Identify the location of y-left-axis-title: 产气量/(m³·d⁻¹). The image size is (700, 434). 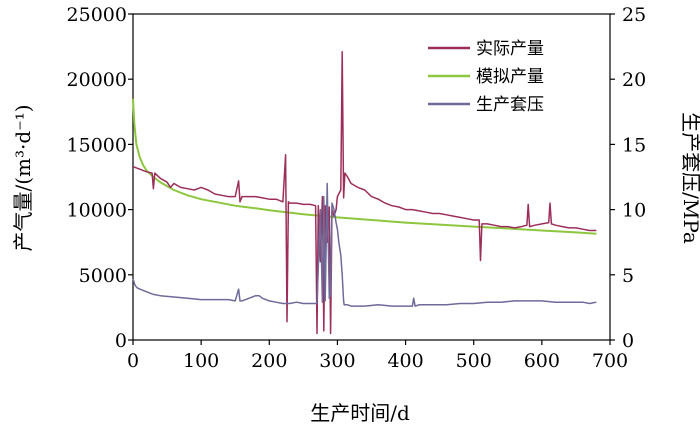
(23, 177).